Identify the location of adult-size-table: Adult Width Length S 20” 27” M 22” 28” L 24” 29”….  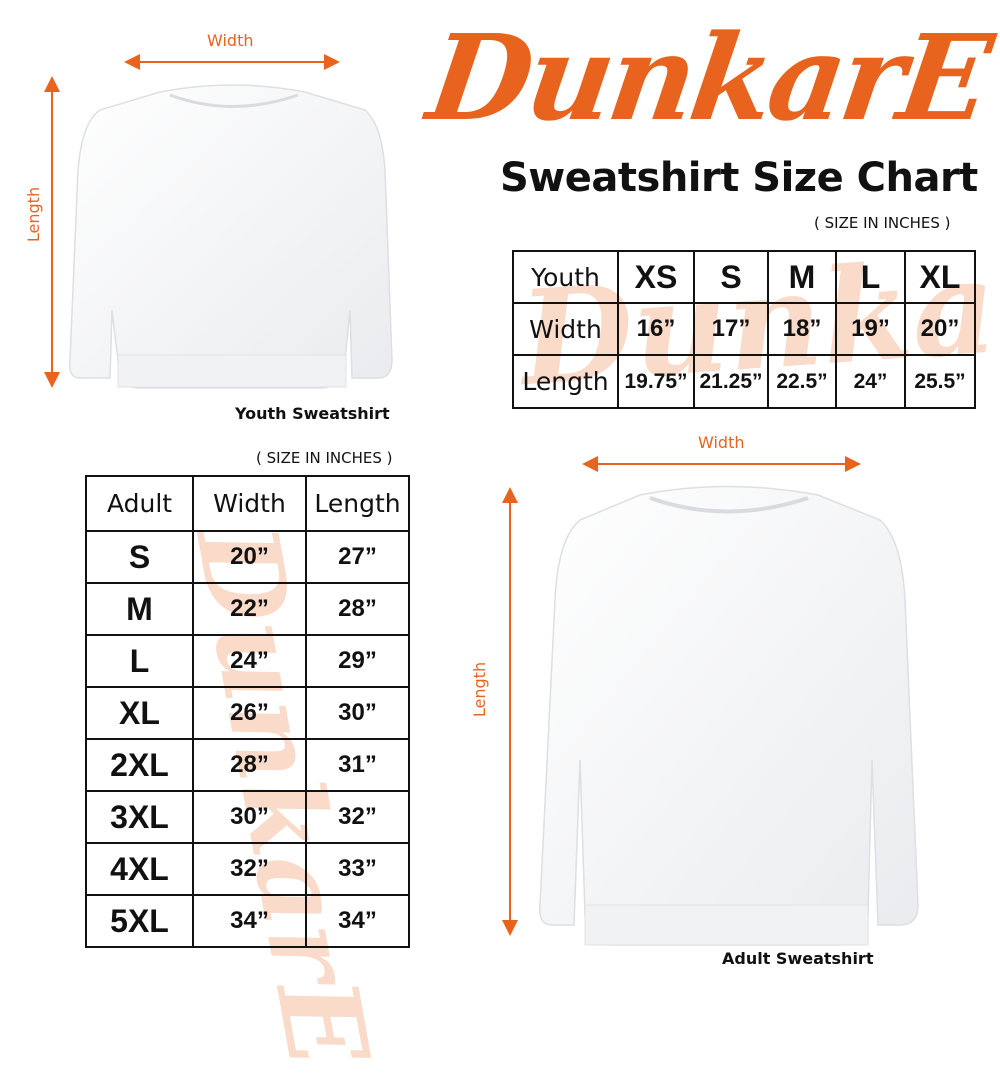
(247, 711).